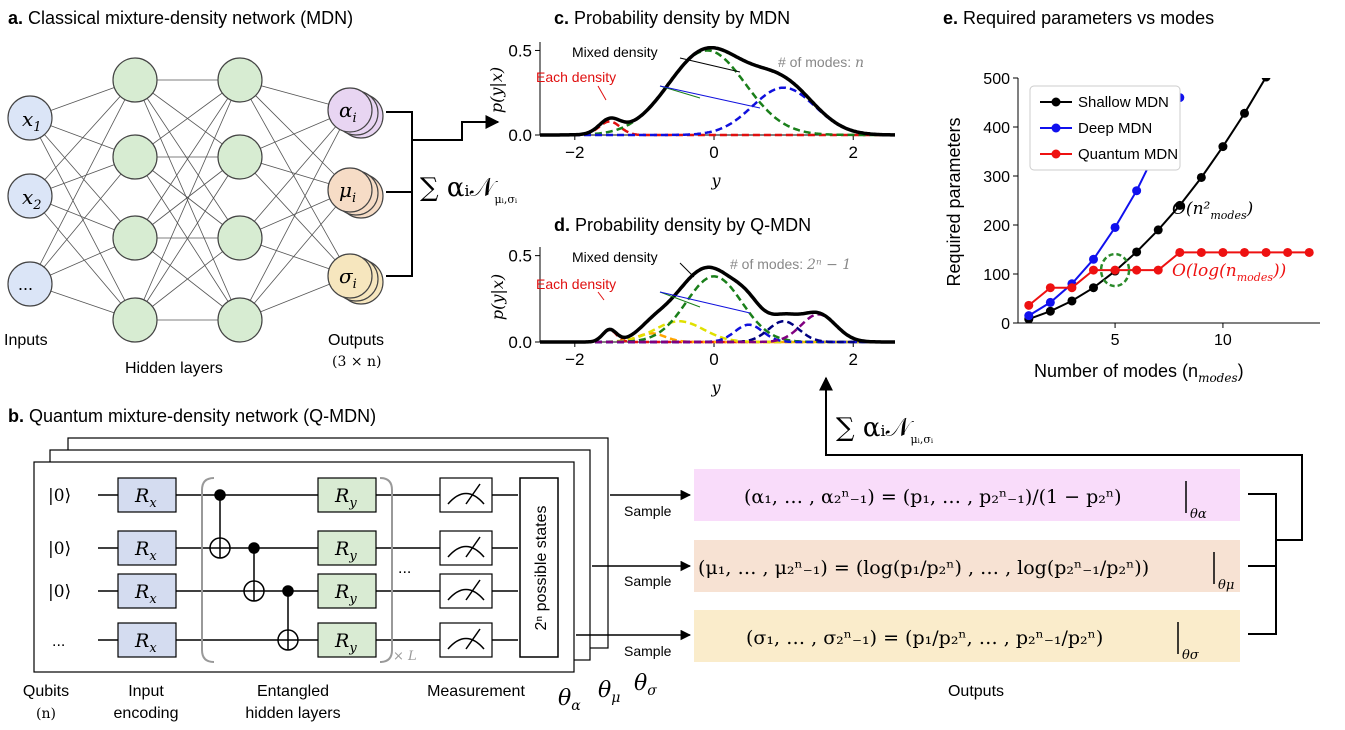 This screenshot has height=730, width=1345. Describe the element at coordinates (1198, 514) in the screenshot. I see `formula-alpha-sub: θα` at that location.